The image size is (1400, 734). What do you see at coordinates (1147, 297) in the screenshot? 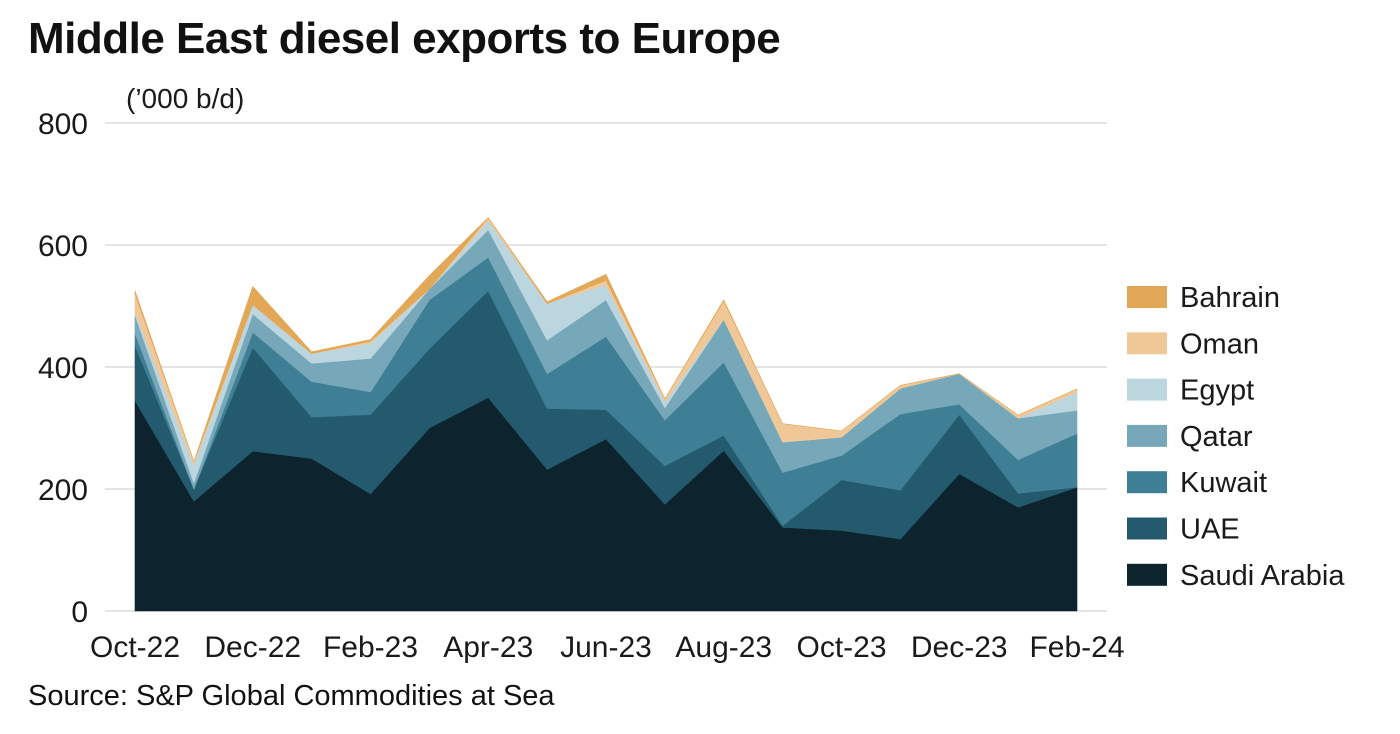
I see `legend-swatch-bahrain` at bounding box center [1147, 297].